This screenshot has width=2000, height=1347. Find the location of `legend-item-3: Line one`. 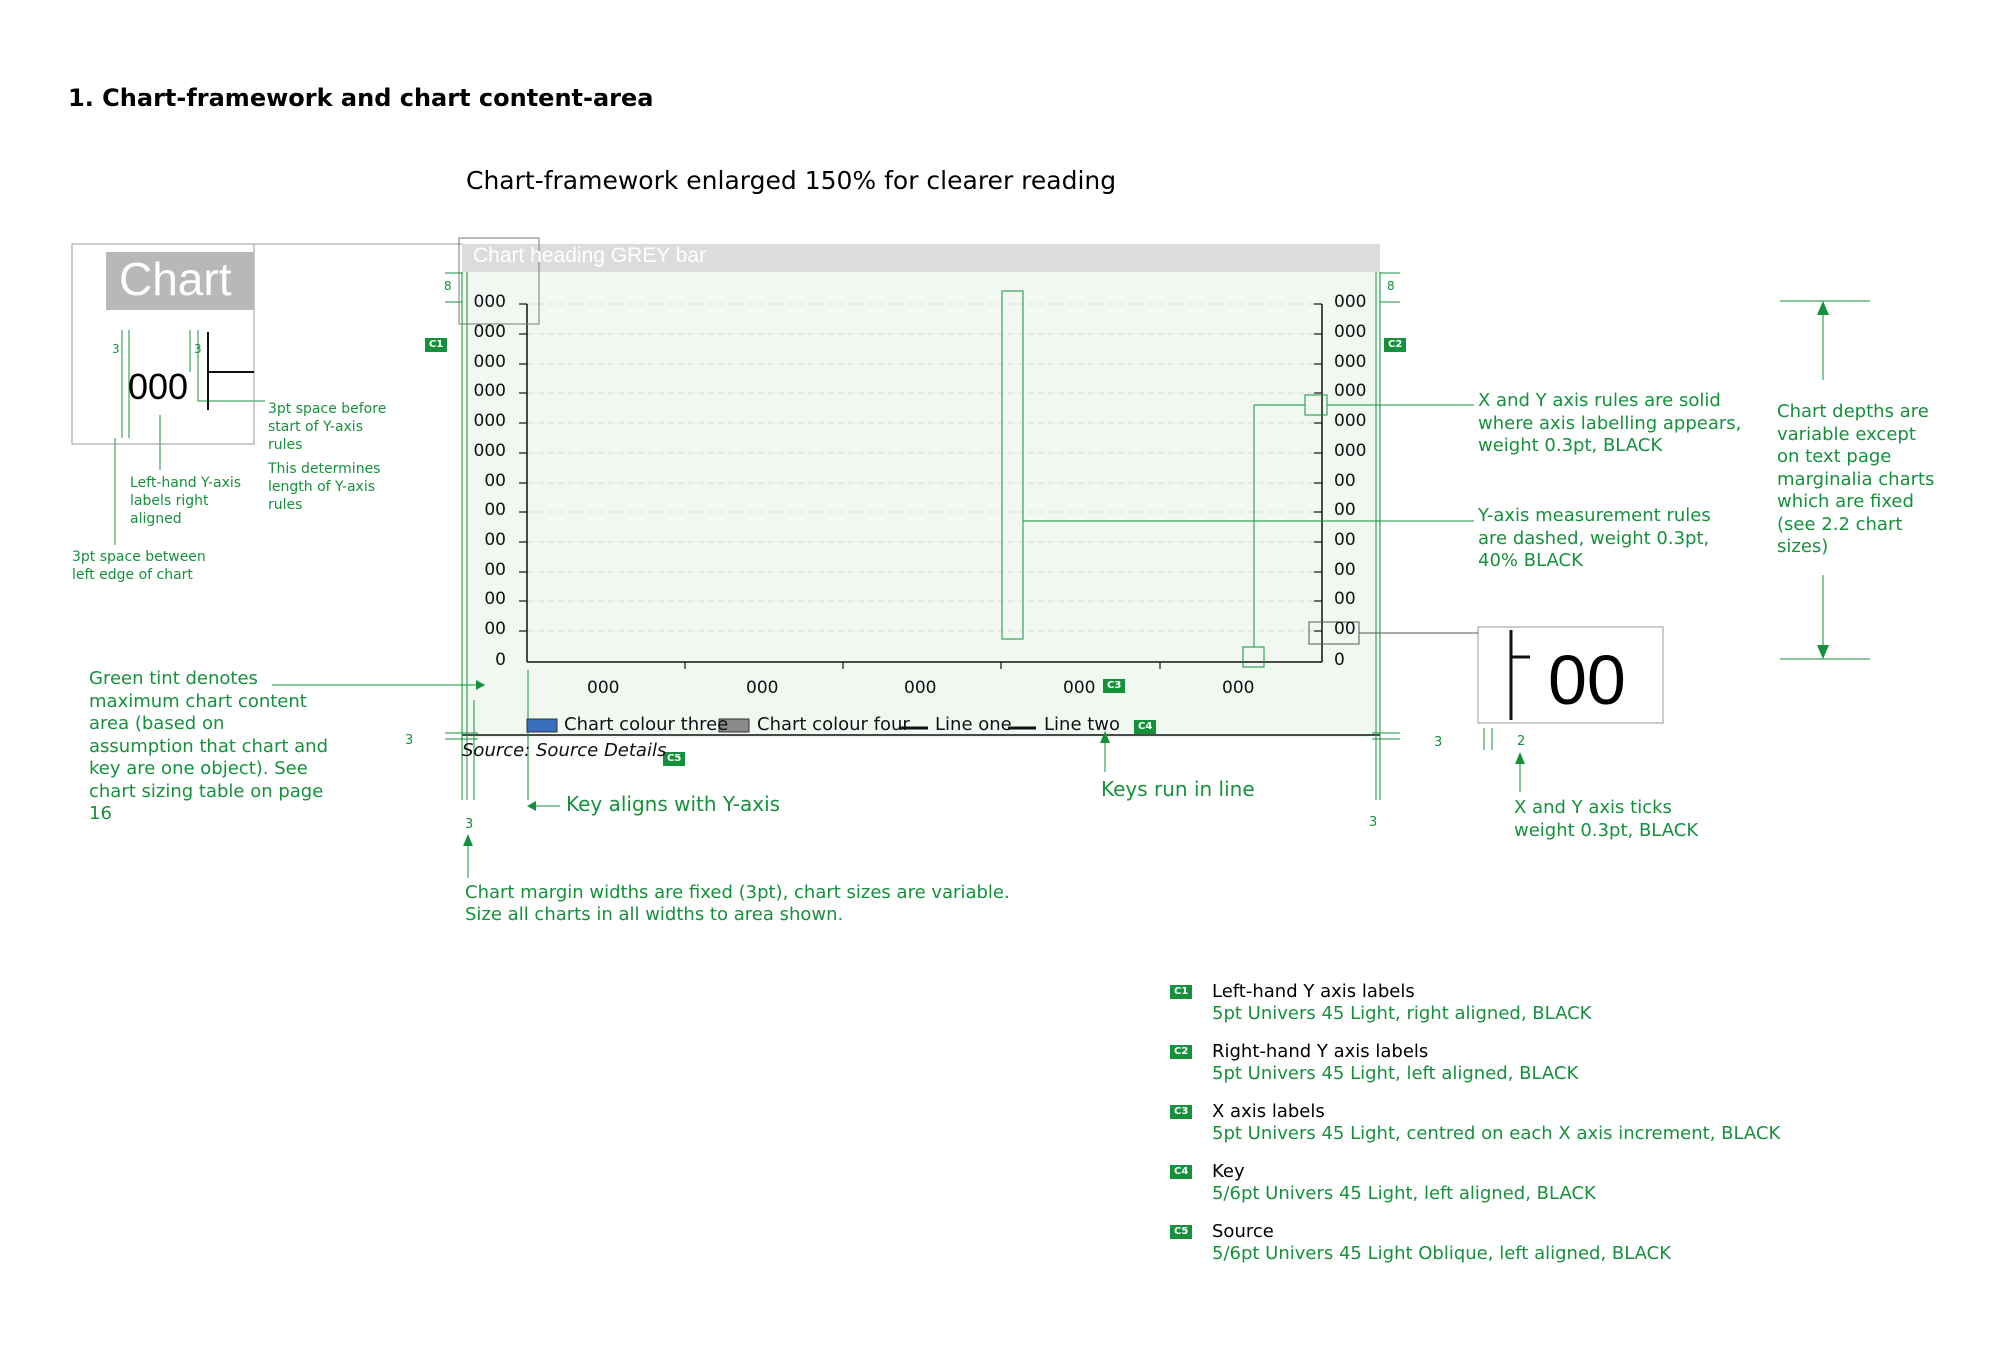

legend-item-3: Line one is located at coordinates (973, 724).